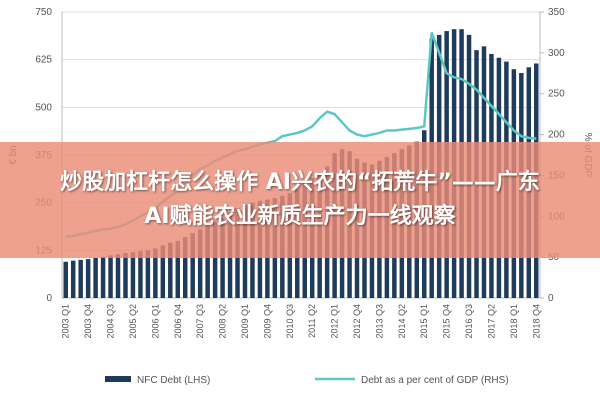  I want to click on y2-tick-label: 0, so click(551, 298).